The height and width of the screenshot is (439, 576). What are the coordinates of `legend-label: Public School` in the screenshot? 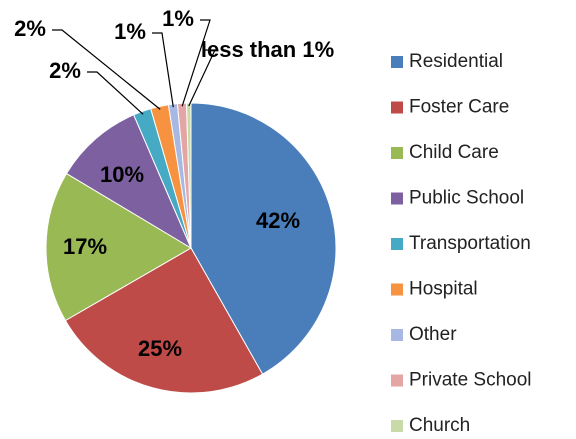 It's located at (466, 198).